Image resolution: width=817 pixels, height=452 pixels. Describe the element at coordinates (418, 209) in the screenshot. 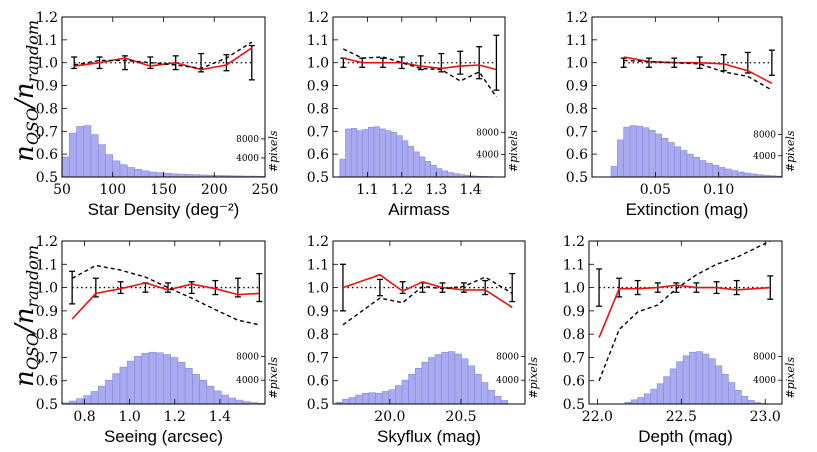

I see `x-axis-label: Airmass` at that location.